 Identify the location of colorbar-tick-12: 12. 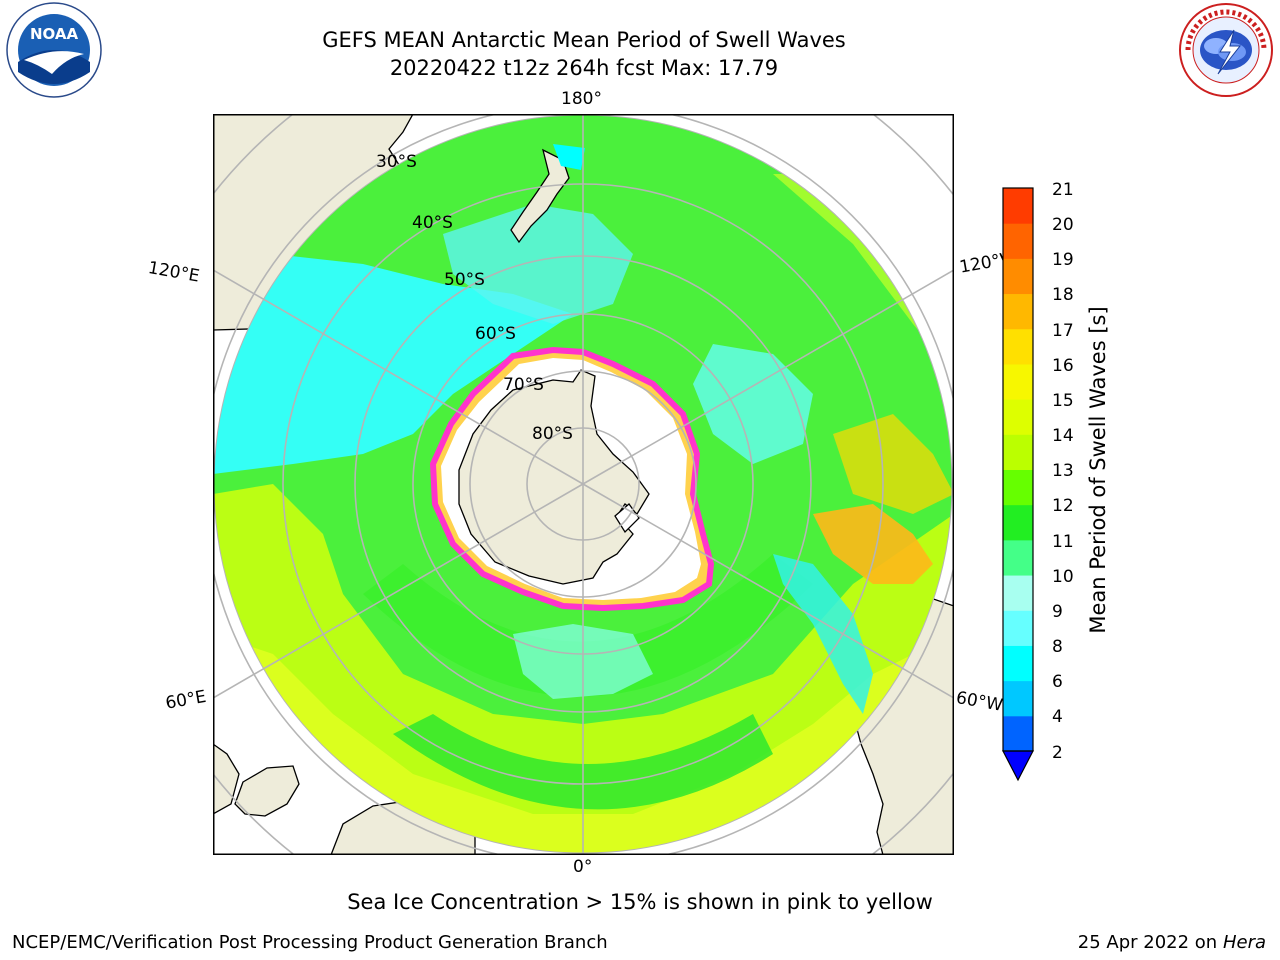
(1063, 506).